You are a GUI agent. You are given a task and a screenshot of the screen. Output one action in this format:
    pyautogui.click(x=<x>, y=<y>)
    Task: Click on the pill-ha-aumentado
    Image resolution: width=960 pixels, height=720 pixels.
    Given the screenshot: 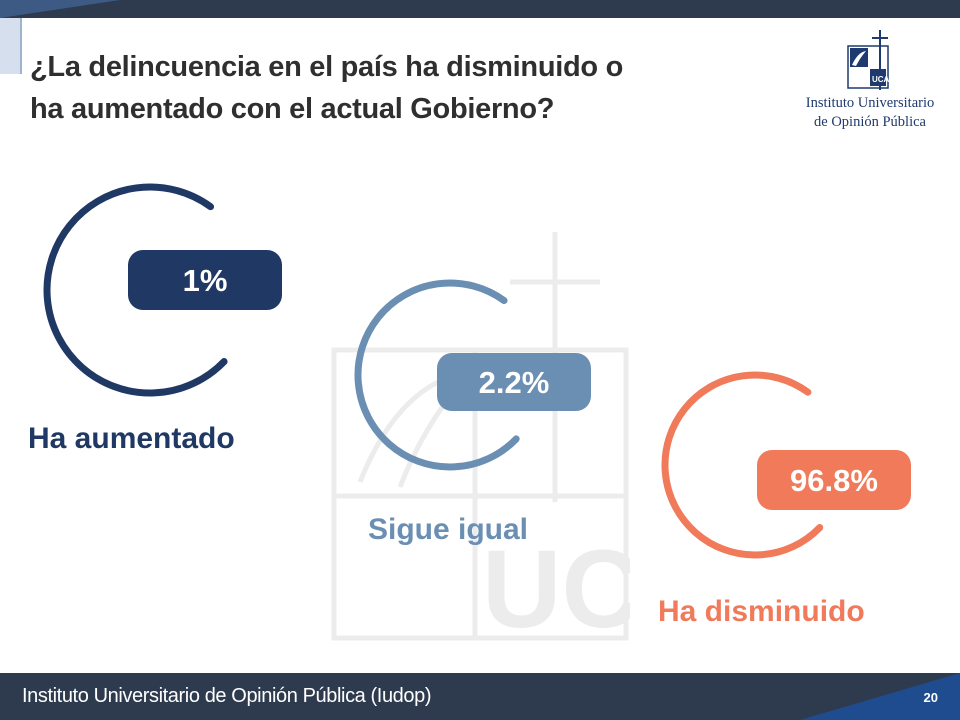 What is the action you would take?
    pyautogui.click(x=205, y=280)
    